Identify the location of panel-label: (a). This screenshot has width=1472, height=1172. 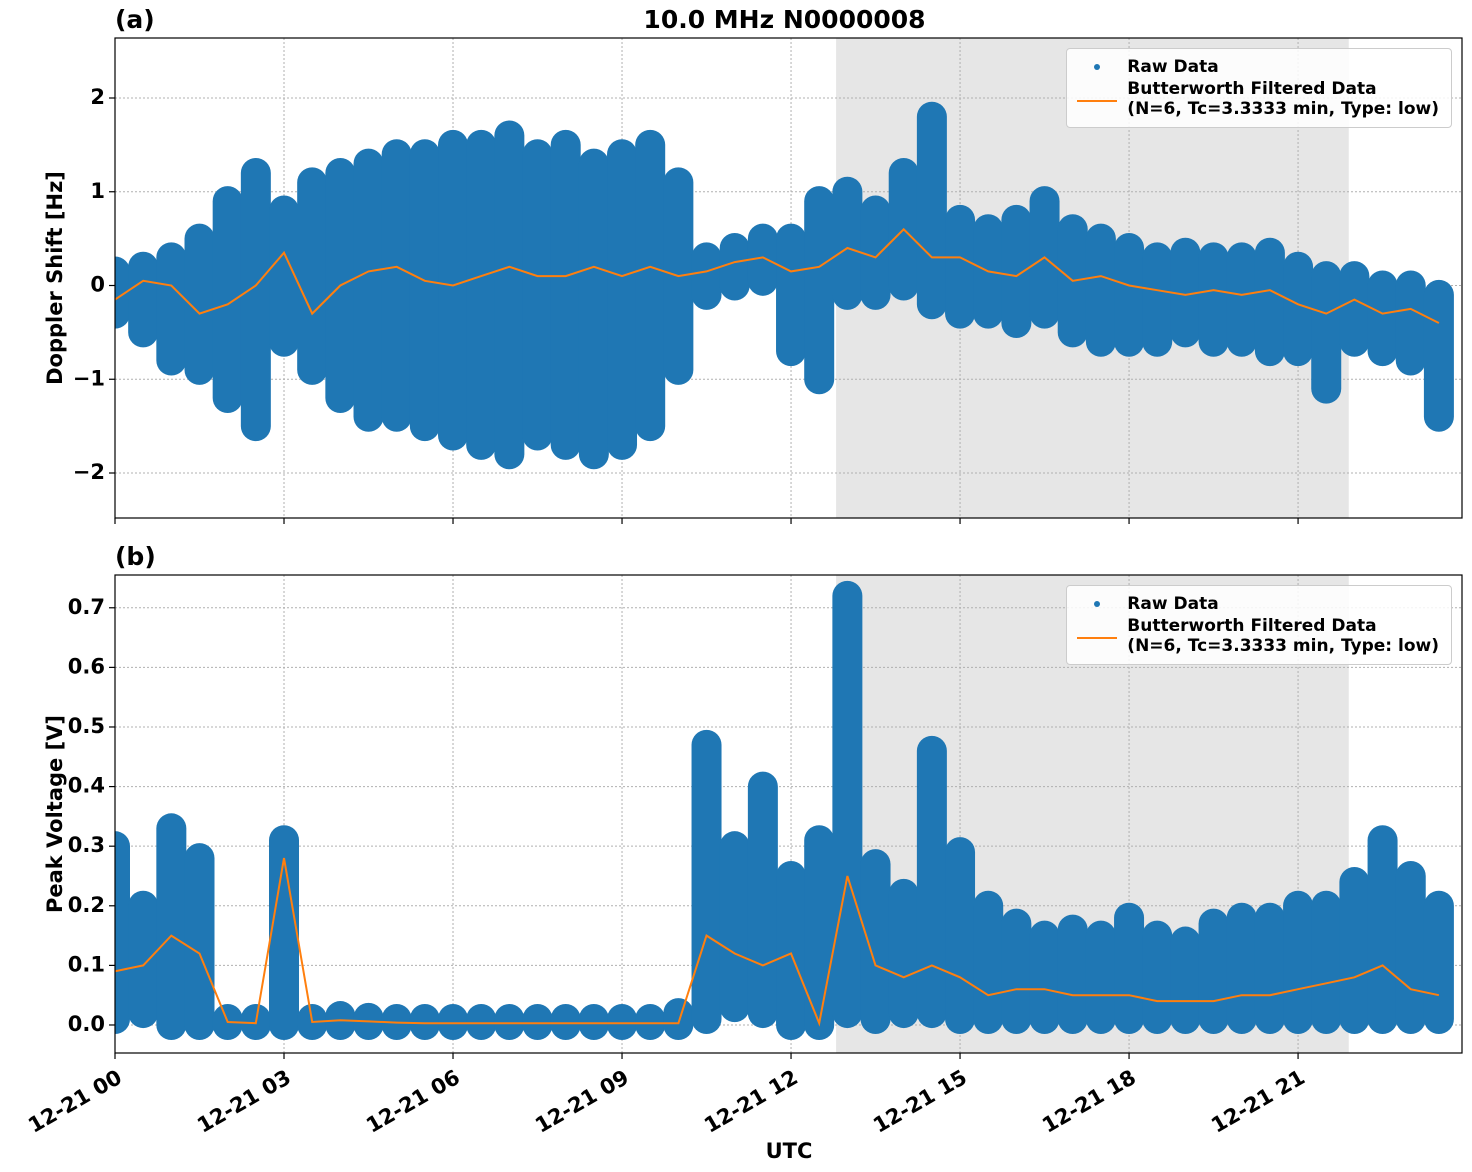
(135, 19).